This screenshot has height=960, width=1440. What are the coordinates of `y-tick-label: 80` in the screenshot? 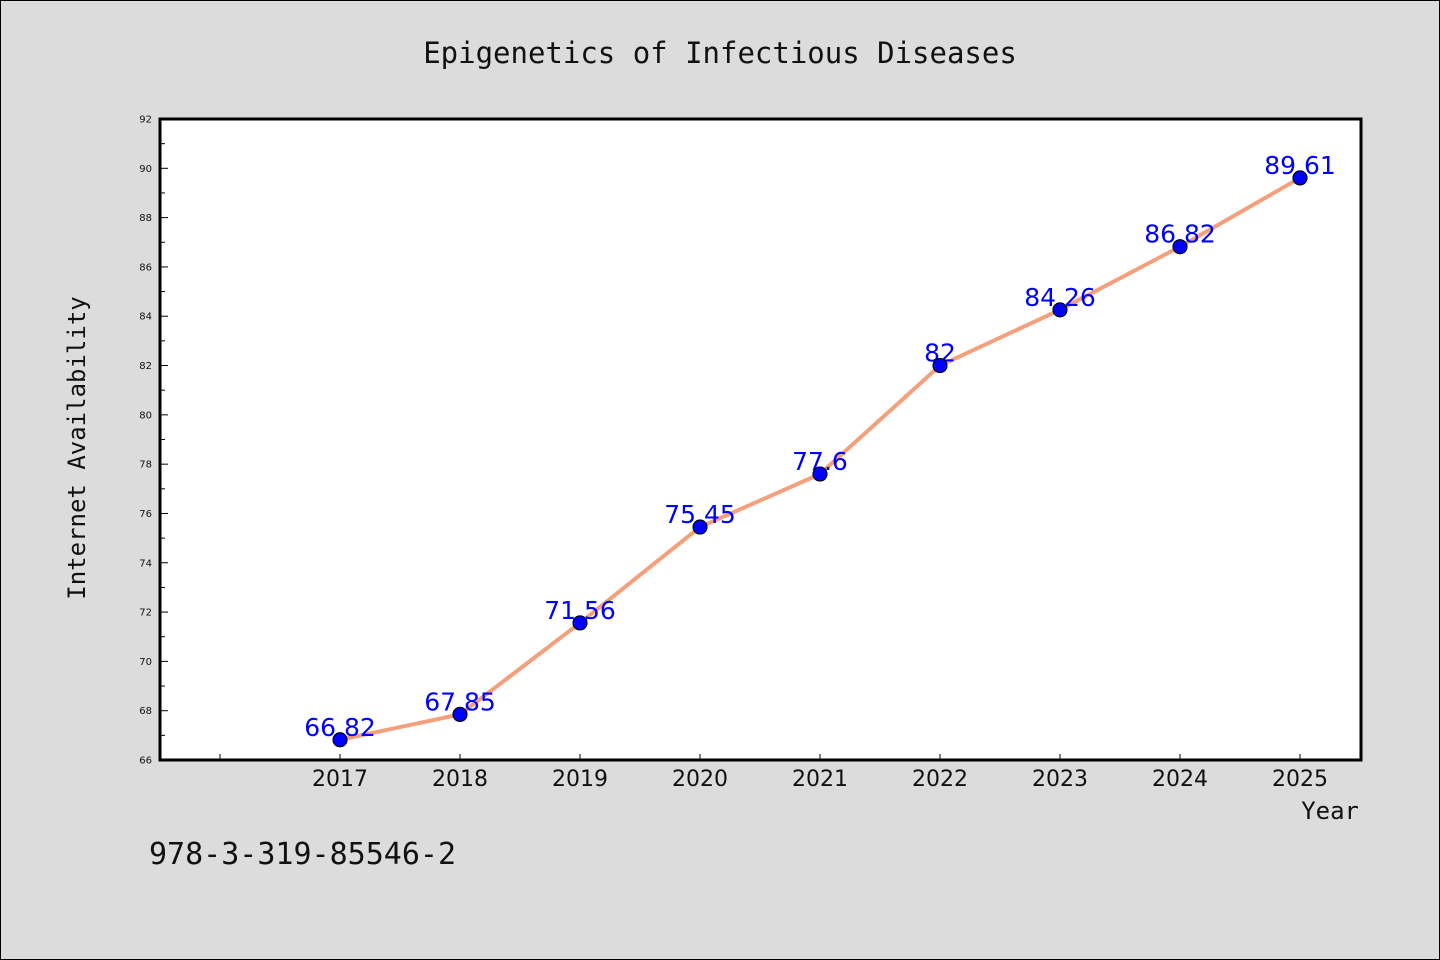 It's located at (145, 415).